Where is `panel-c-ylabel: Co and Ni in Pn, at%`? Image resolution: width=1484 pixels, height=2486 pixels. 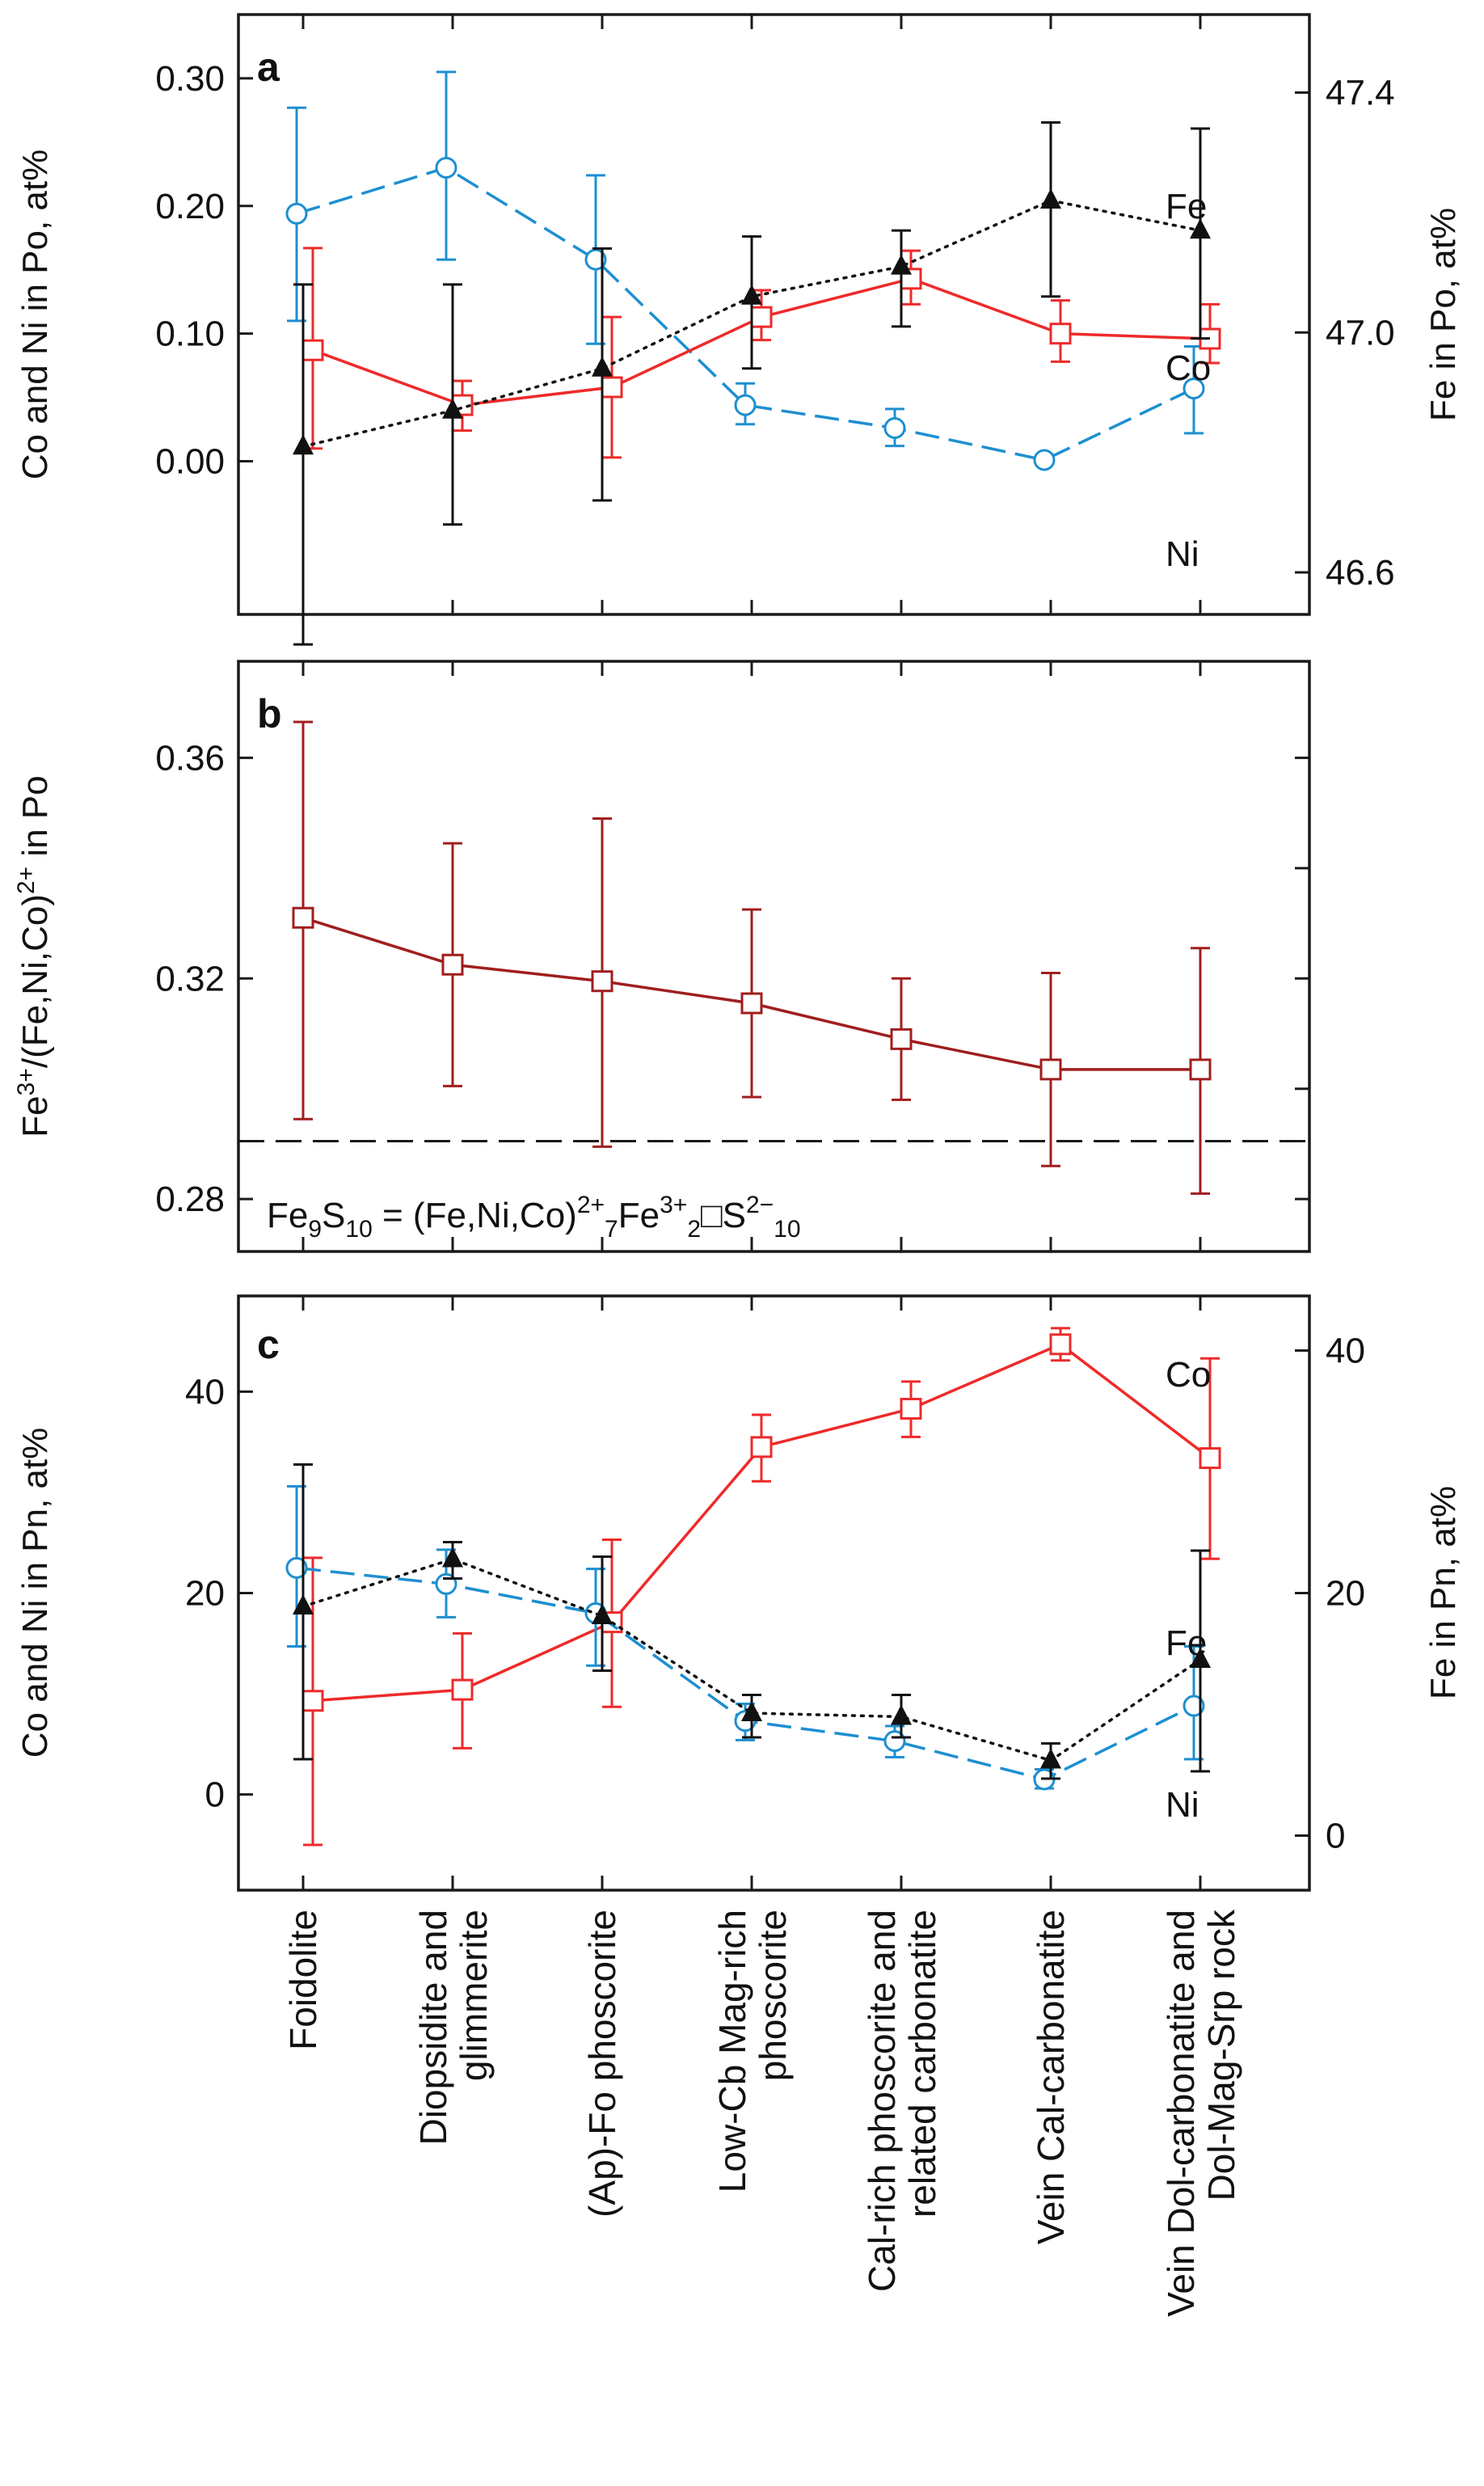
panel-c-ylabel: Co and Ni in Pn, at% is located at coordinates (35, 1593).